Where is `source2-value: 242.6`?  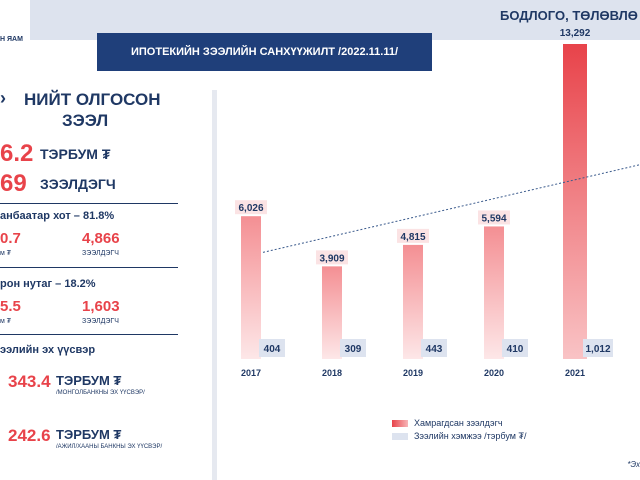
source2-value: 242.6 is located at coordinates (29, 435).